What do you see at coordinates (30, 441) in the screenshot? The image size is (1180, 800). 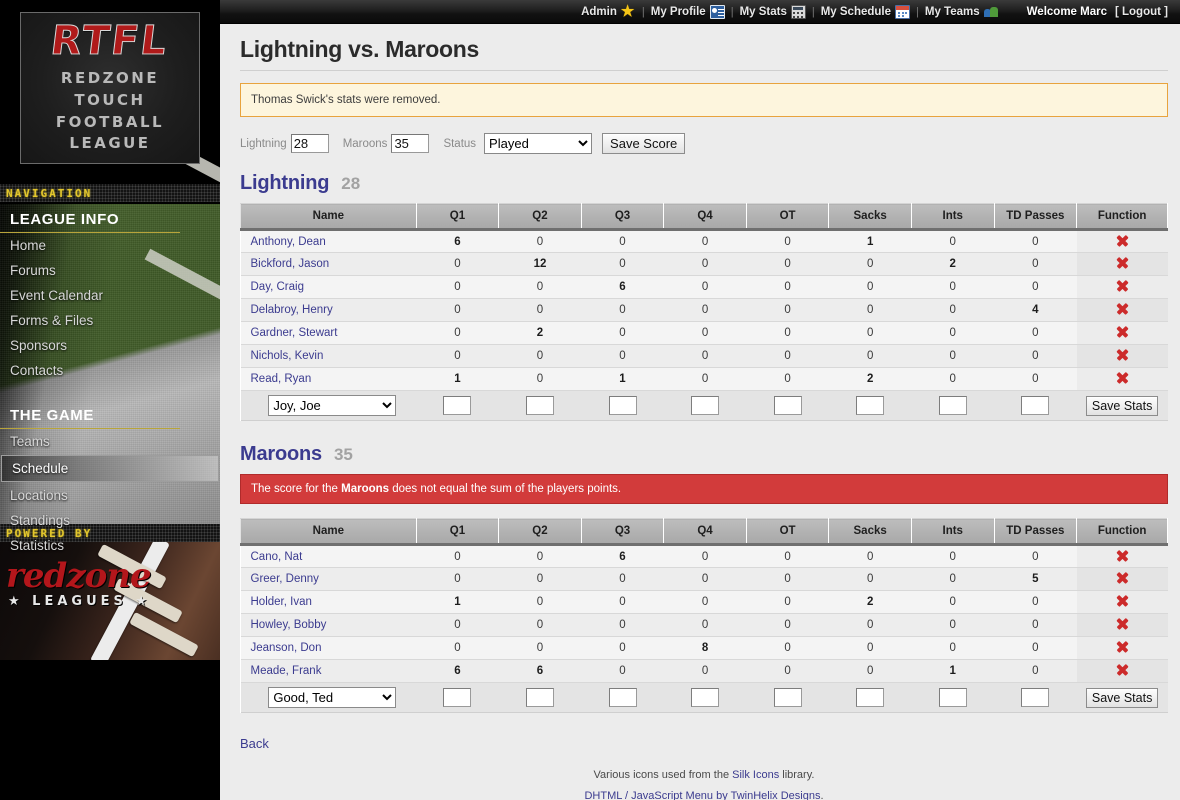 I see `sidebar-item-teams: Teams` at bounding box center [30, 441].